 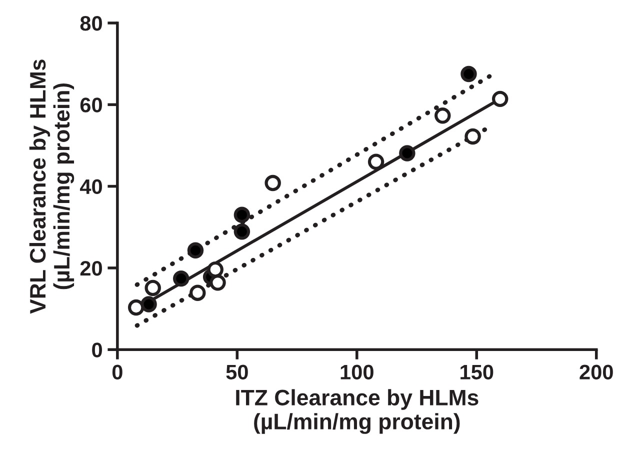 I want to click on x-tick-label: 200, so click(x=596, y=372).